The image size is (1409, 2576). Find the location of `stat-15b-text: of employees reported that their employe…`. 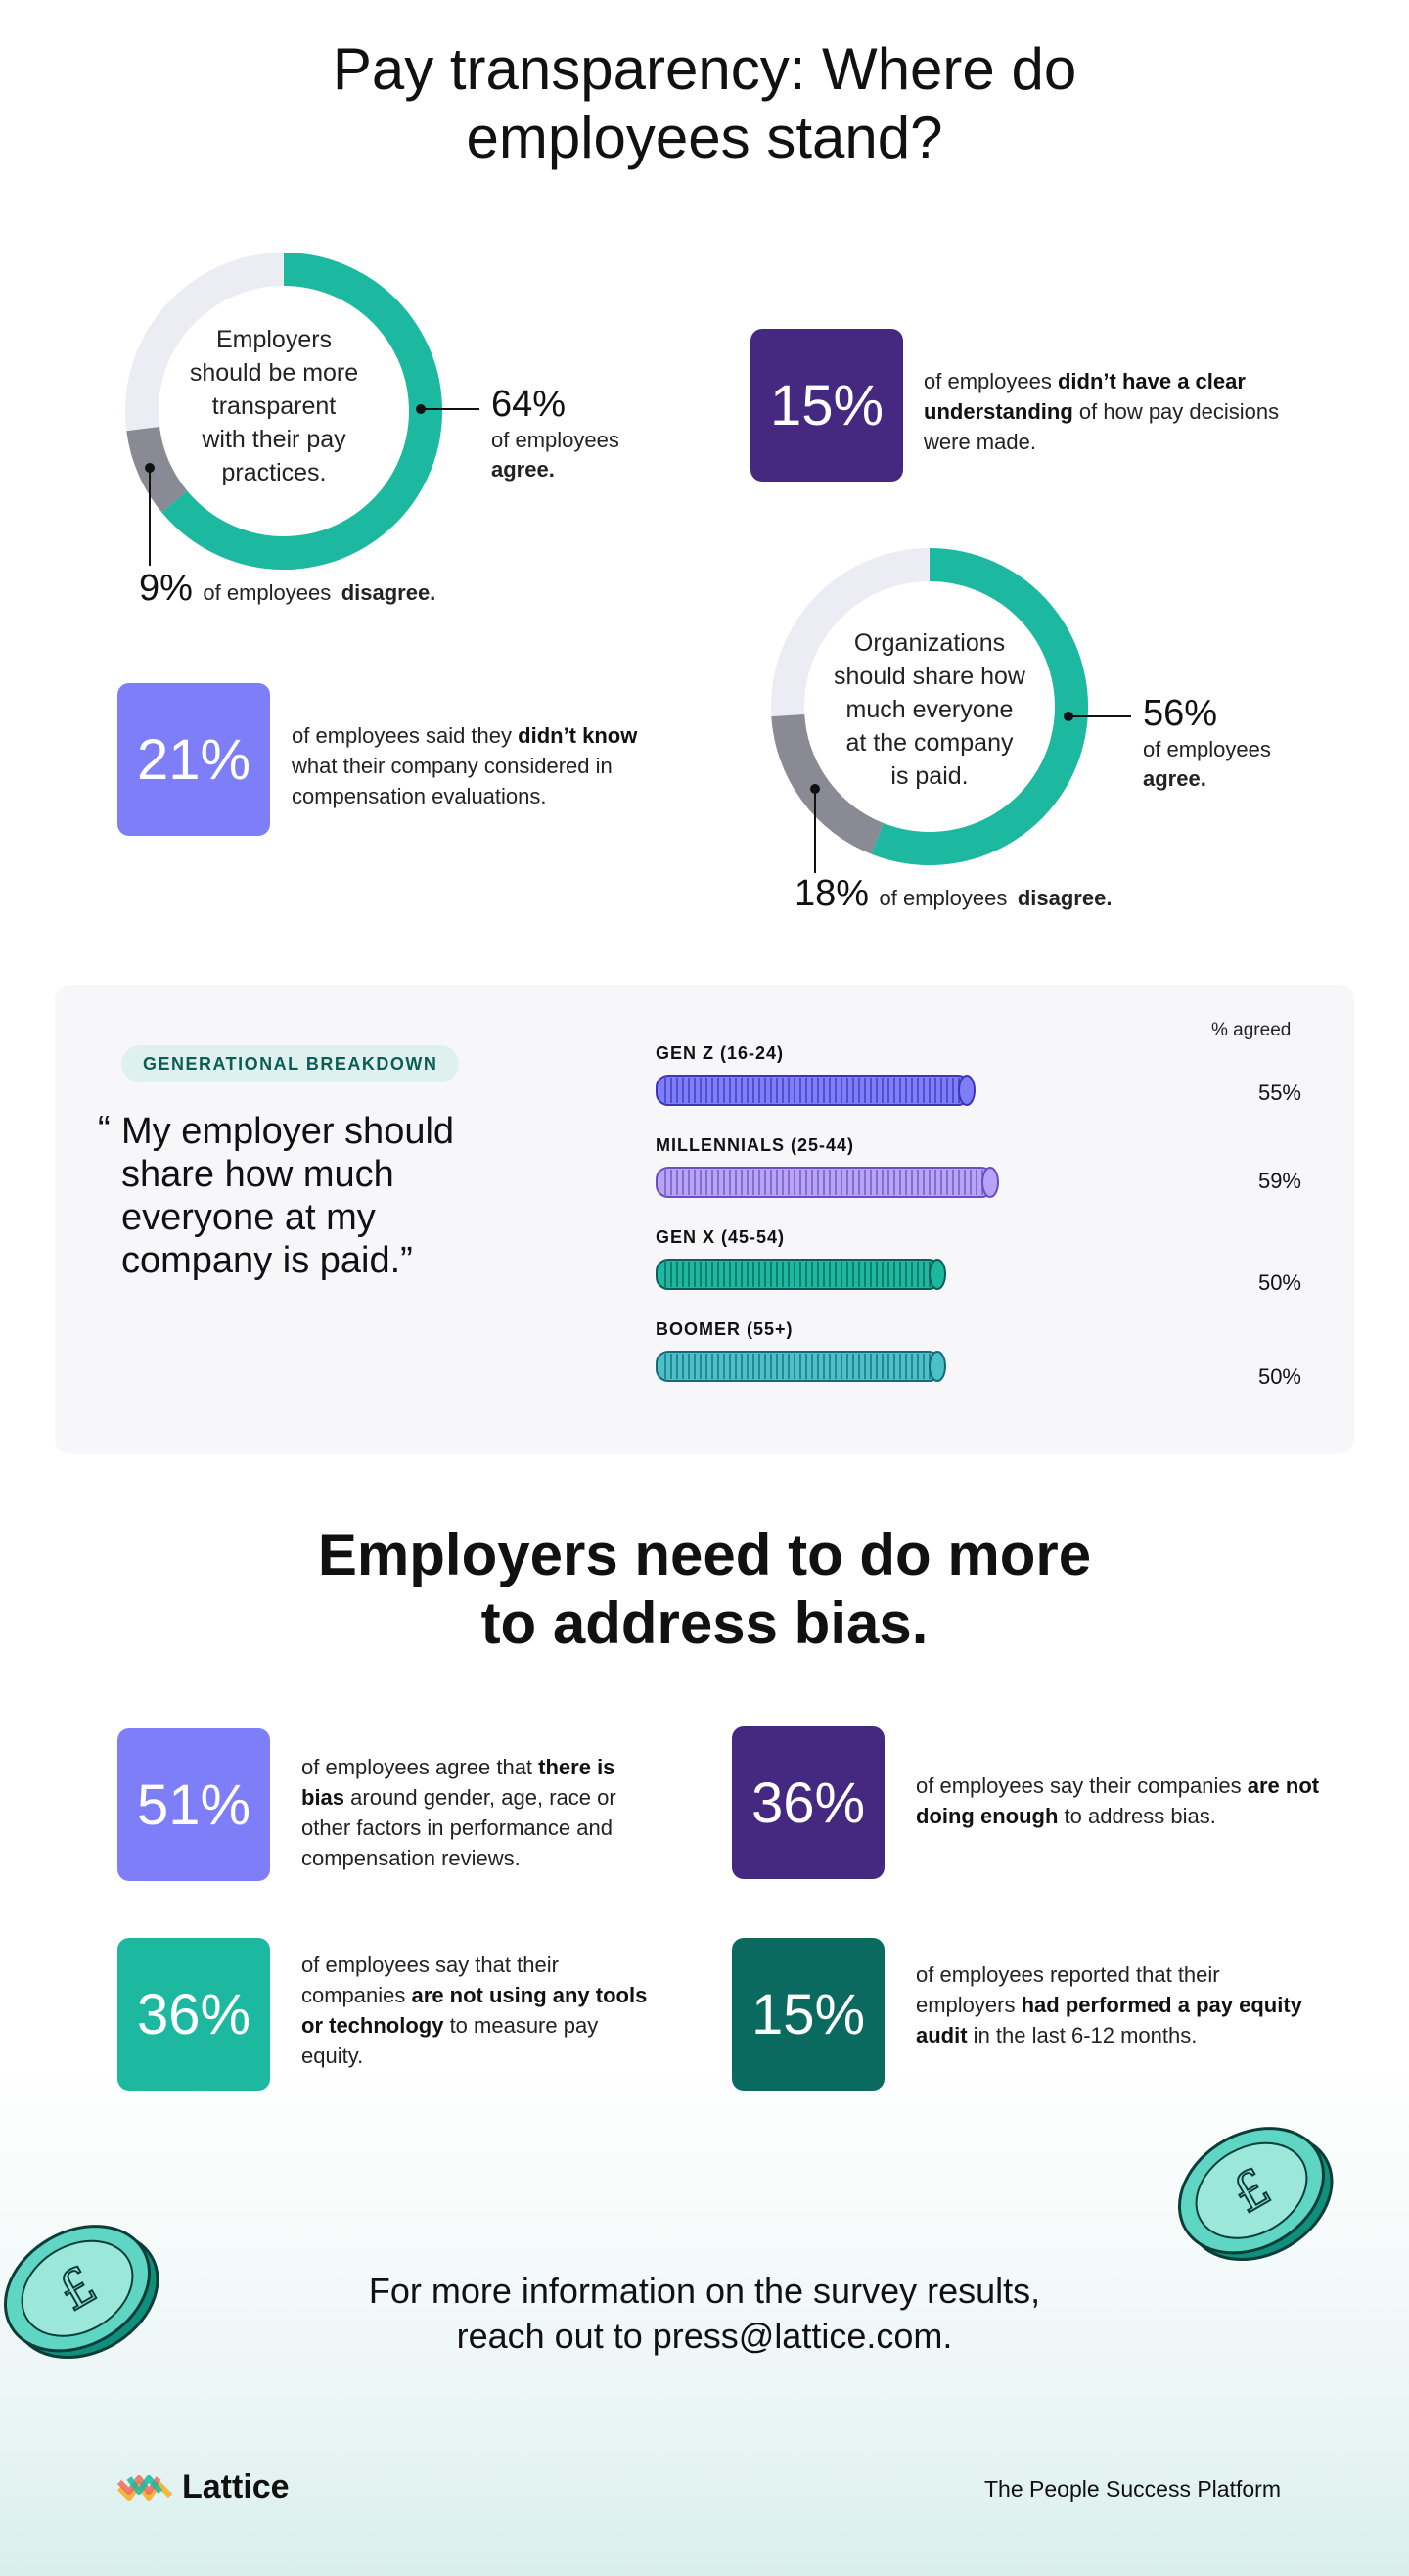

stat-15b-text: of employees reported that their employe… is located at coordinates (1111, 2005).